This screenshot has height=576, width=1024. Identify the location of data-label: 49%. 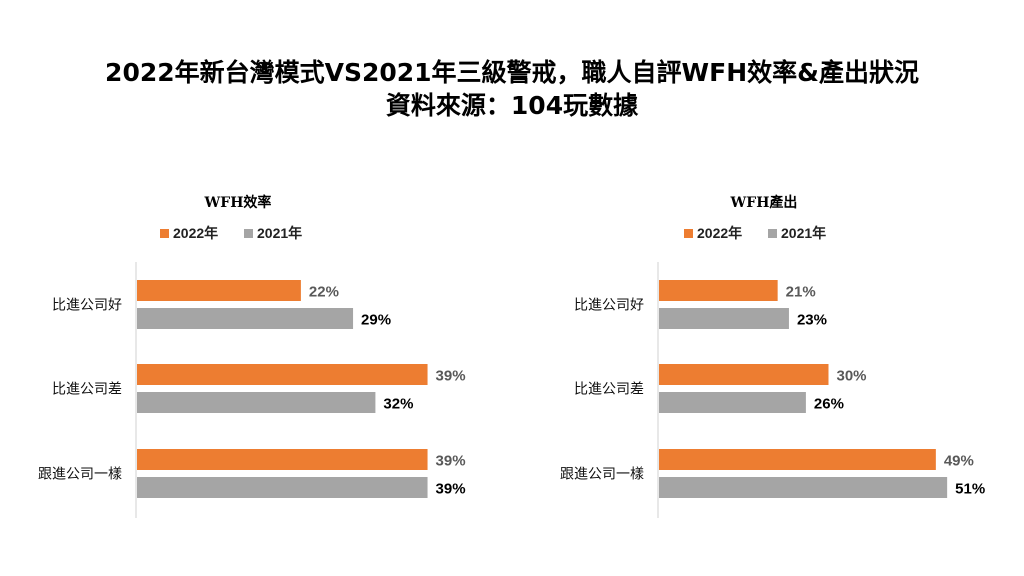
(959, 461).